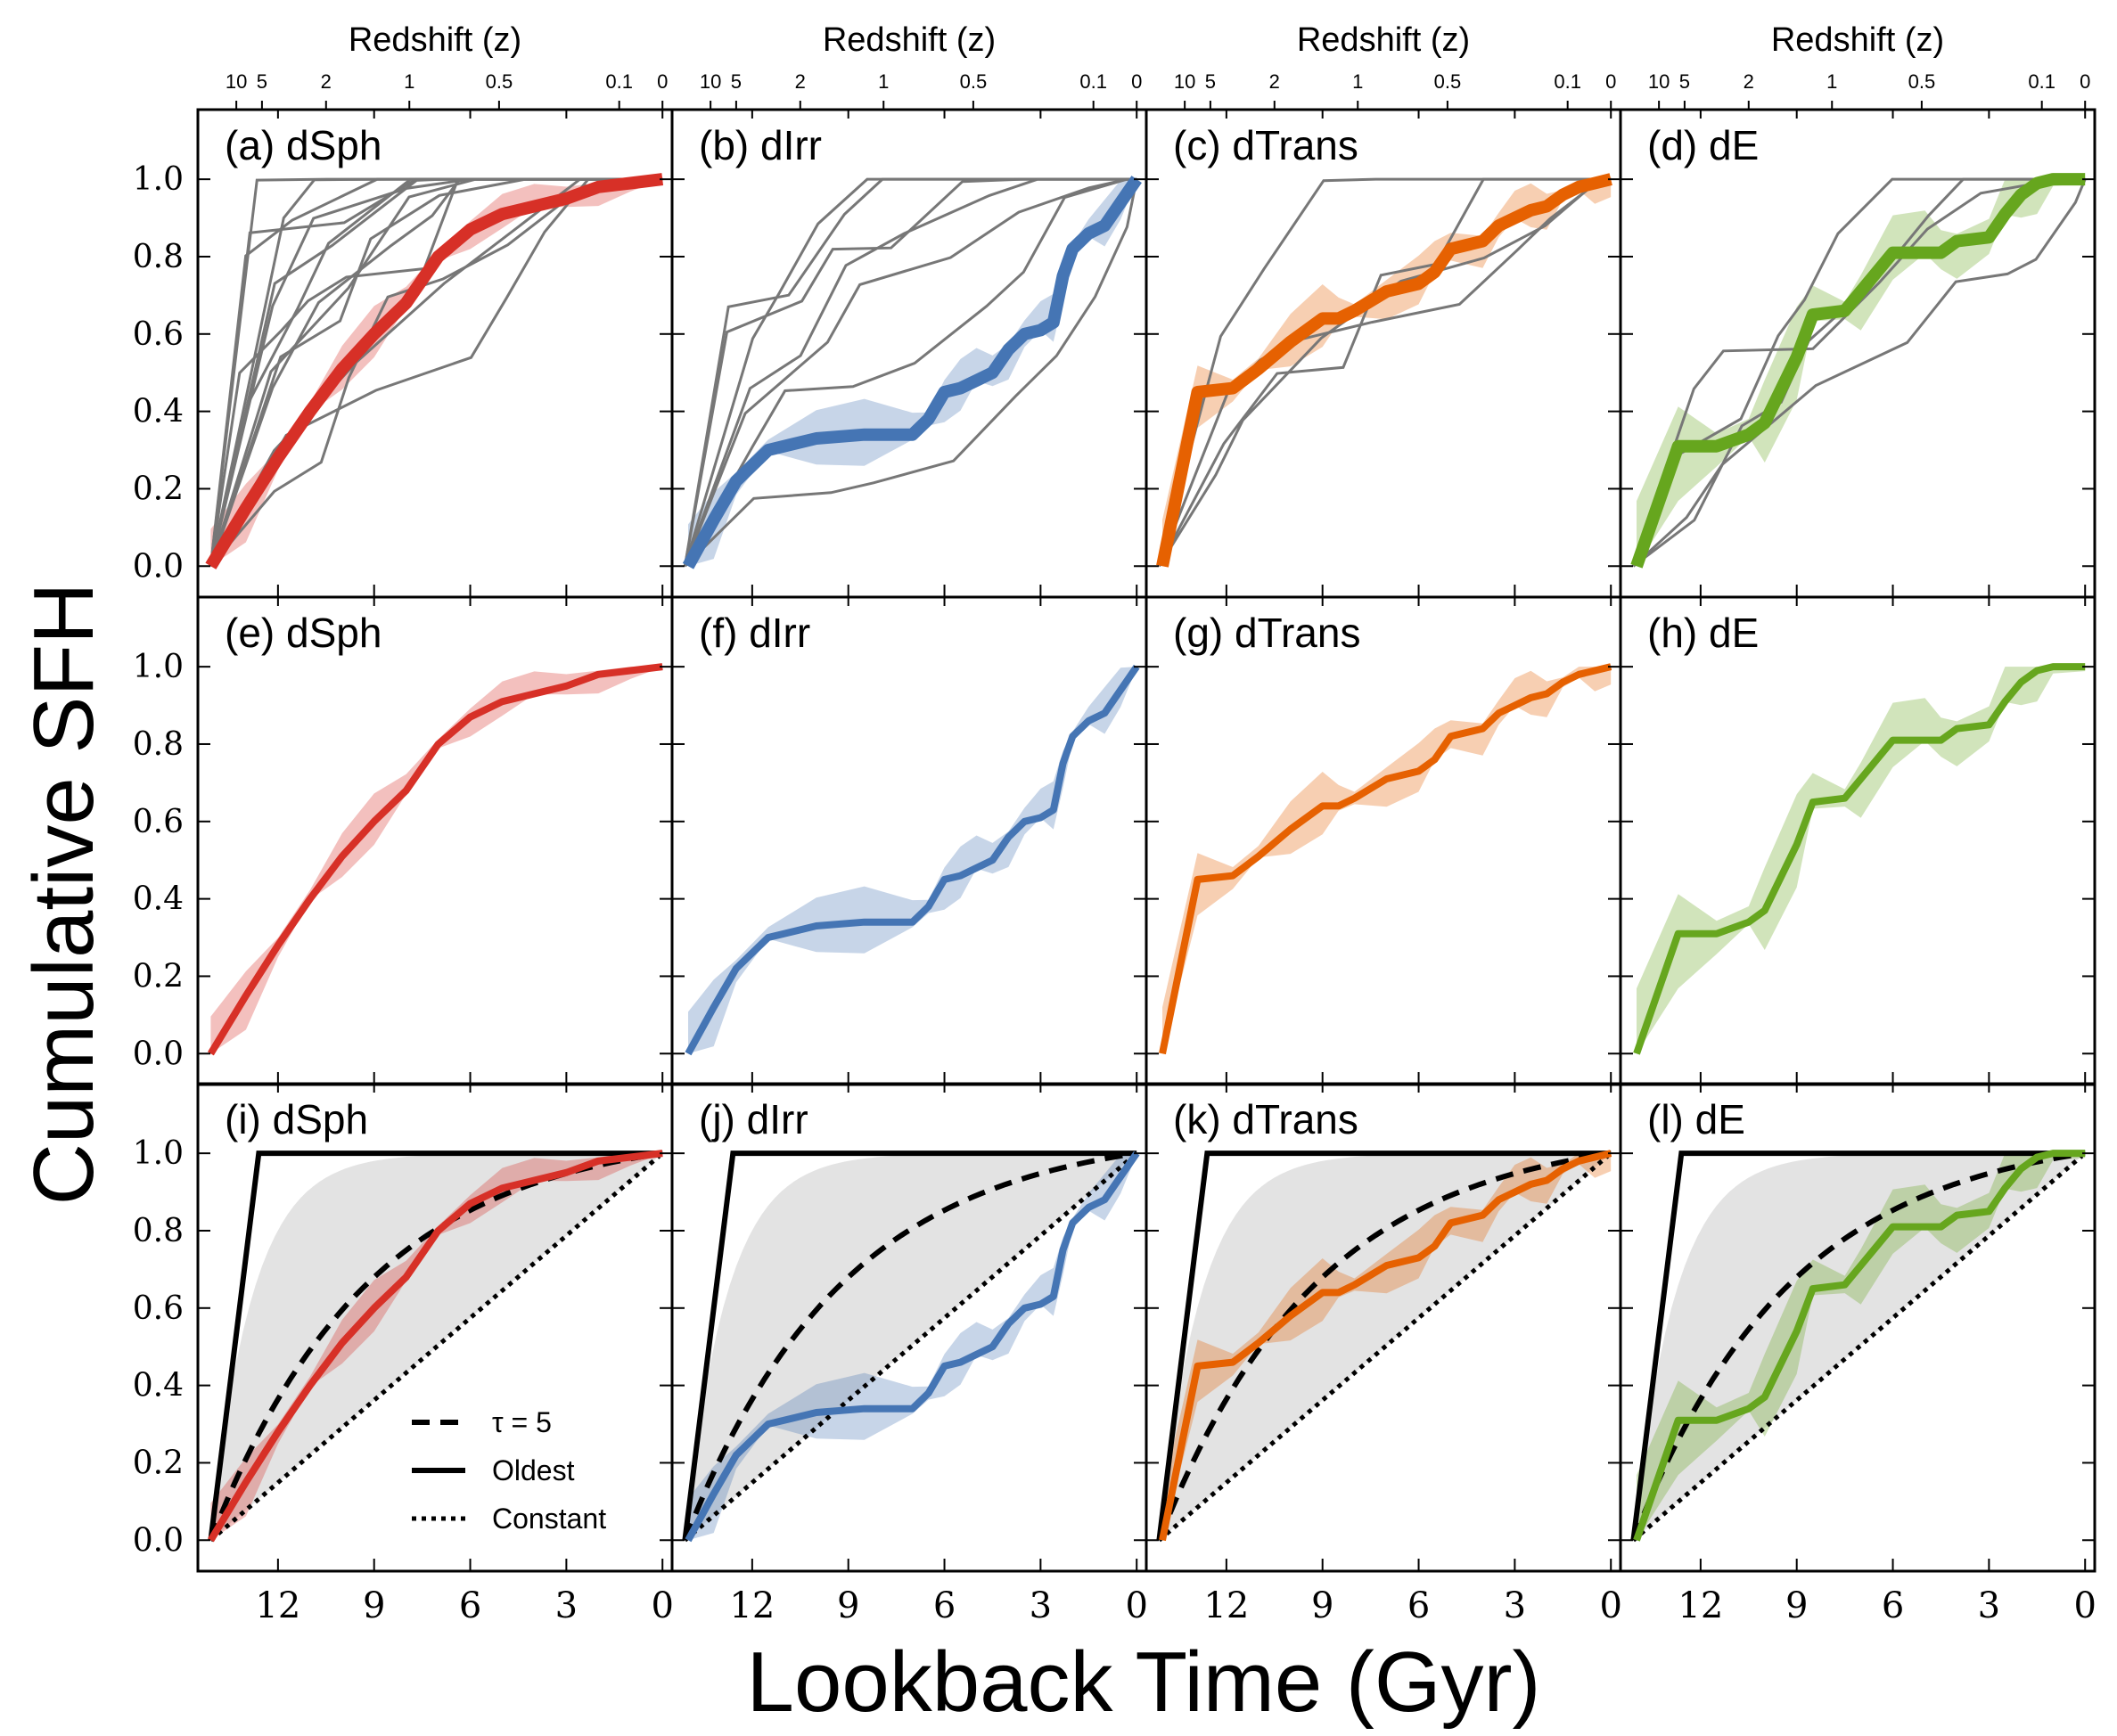 The width and height of the screenshot is (2117, 1736). I want to click on redshift-tick-label: 0.1, so click(619, 82).